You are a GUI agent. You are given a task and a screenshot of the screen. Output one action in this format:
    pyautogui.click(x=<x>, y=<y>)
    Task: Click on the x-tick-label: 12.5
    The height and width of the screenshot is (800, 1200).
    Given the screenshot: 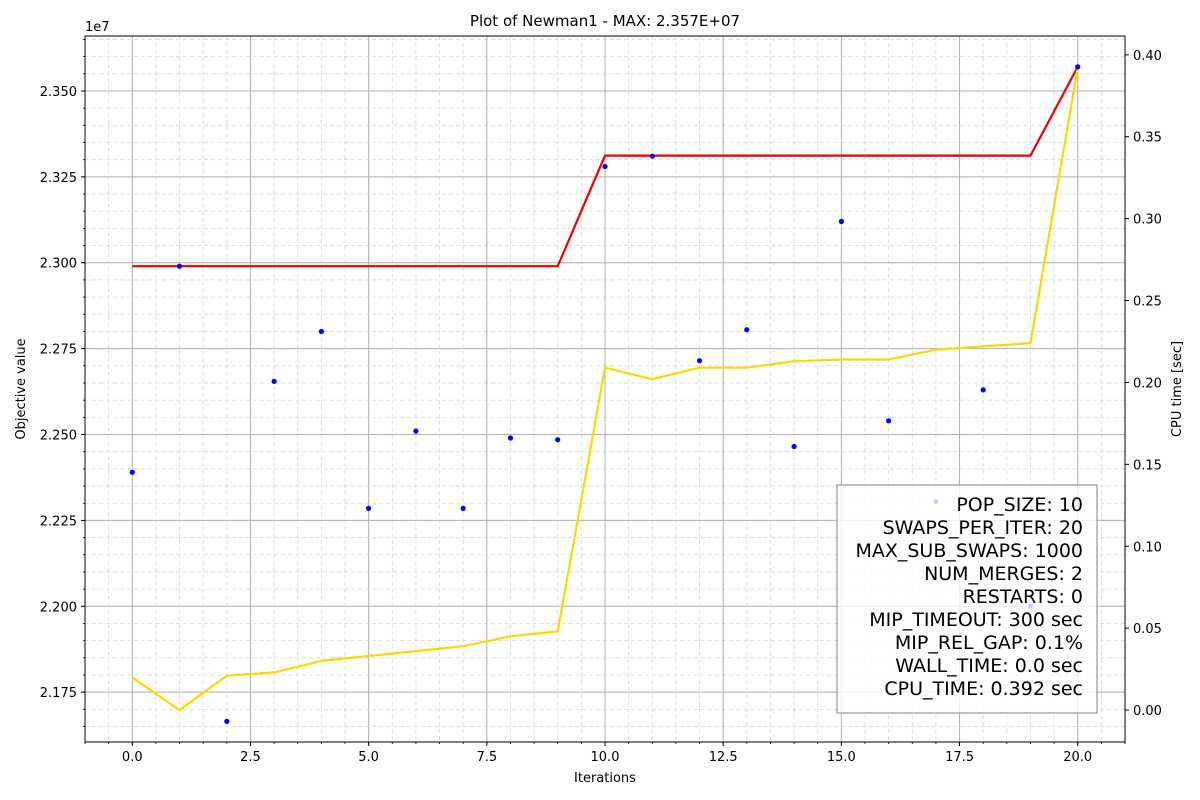 What is the action you would take?
    pyautogui.click(x=723, y=757)
    